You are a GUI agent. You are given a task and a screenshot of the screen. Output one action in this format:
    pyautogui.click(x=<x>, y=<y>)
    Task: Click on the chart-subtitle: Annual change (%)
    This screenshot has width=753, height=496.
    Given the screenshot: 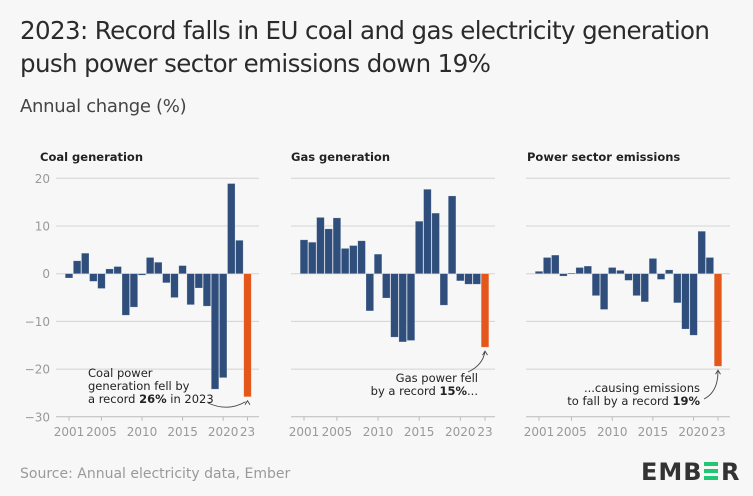 What is the action you would take?
    pyautogui.click(x=103, y=106)
    